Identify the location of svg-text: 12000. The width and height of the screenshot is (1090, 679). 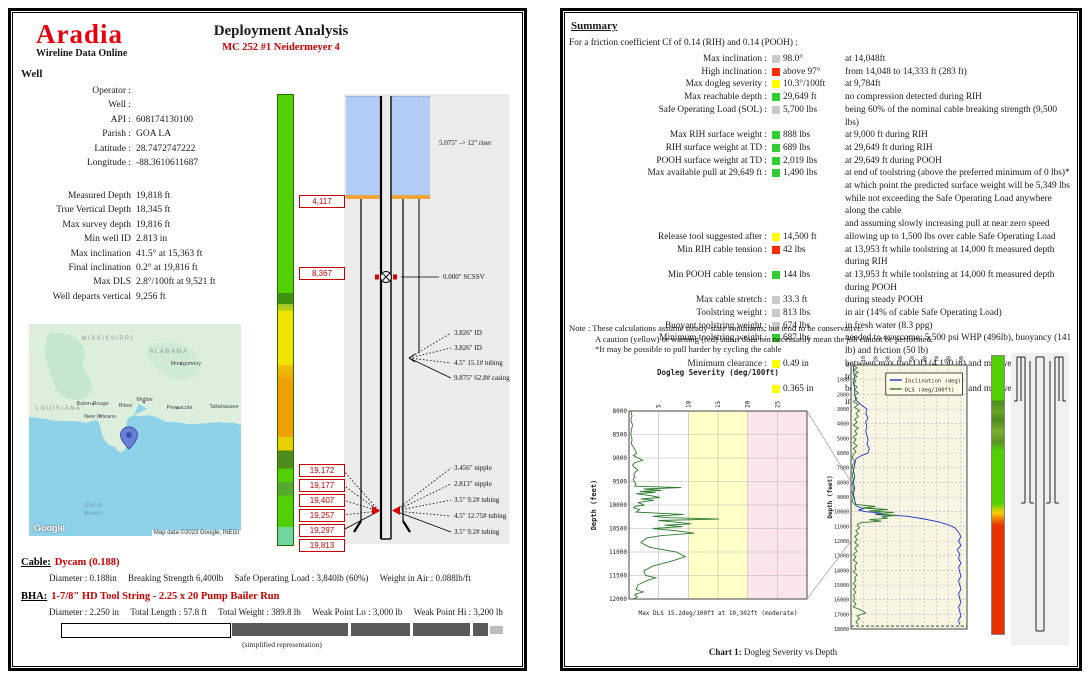
(841, 542).